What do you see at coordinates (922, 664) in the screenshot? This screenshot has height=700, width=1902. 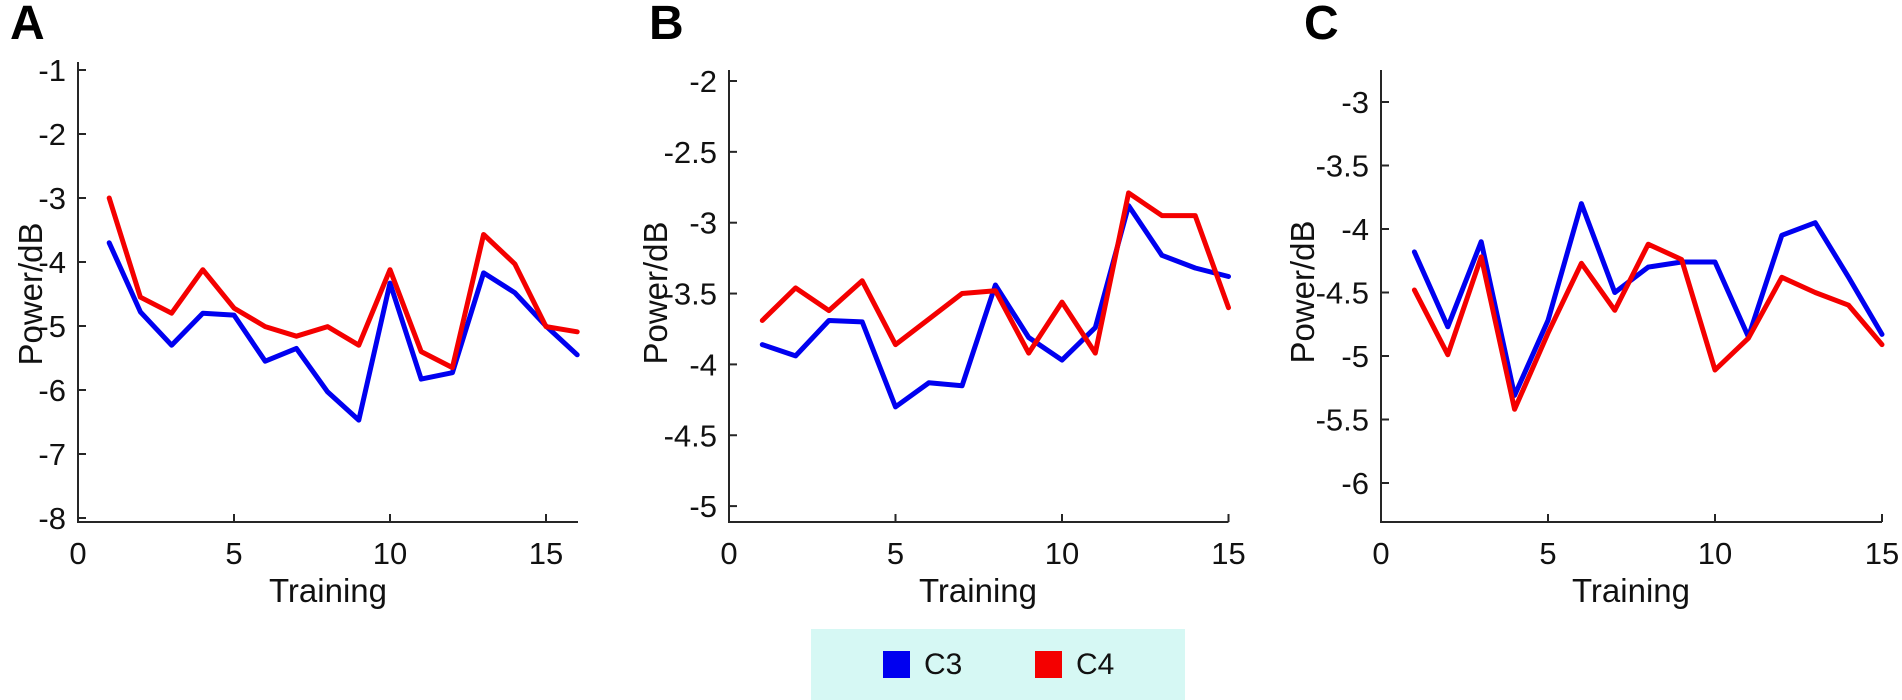 I see `legend-item-c3: C3` at bounding box center [922, 664].